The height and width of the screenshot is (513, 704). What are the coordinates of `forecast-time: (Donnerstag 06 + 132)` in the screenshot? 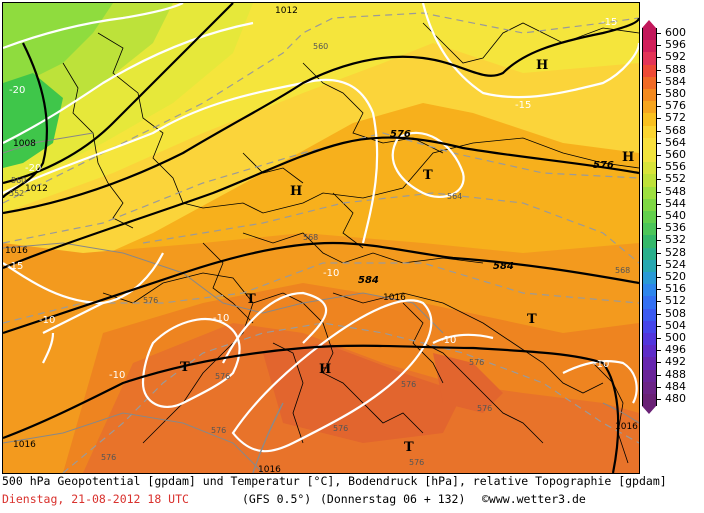 It's located at (393, 499).